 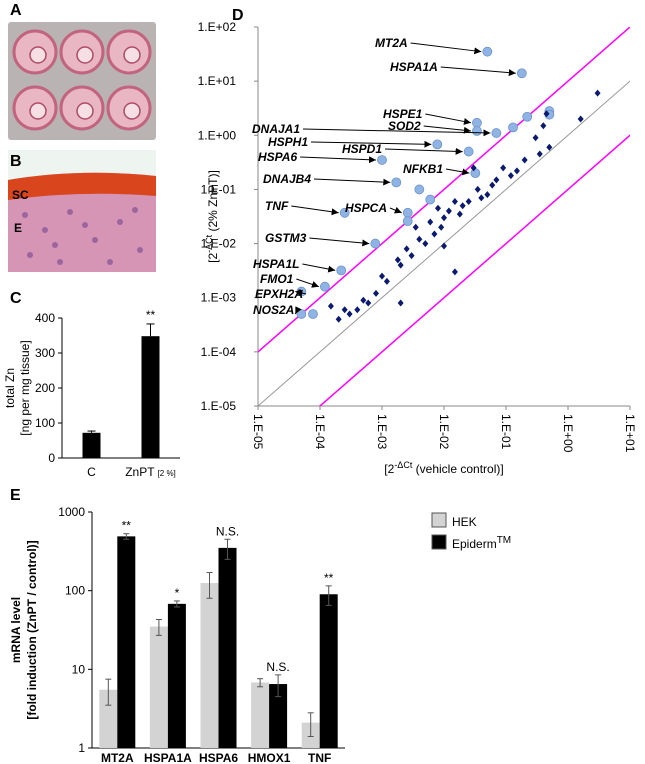 I want to click on y-axis-label: total Zn, so click(x=10, y=388).